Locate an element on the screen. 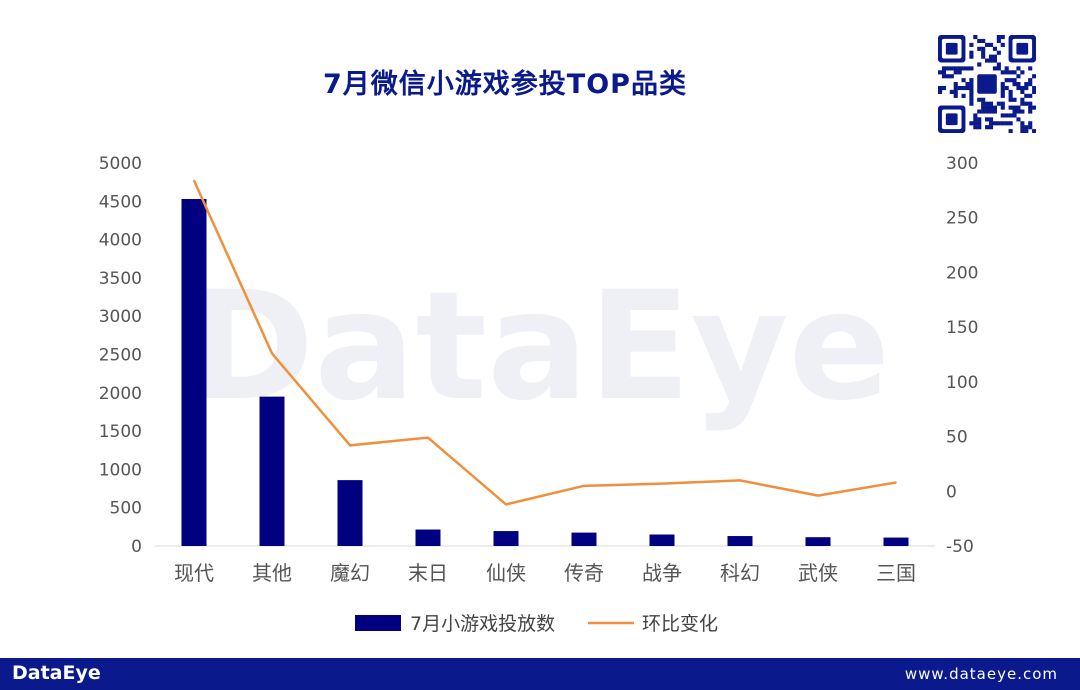 Image resolution: width=1080 pixels, height=690 pixels. x-category-label: 现代 is located at coordinates (194, 573).